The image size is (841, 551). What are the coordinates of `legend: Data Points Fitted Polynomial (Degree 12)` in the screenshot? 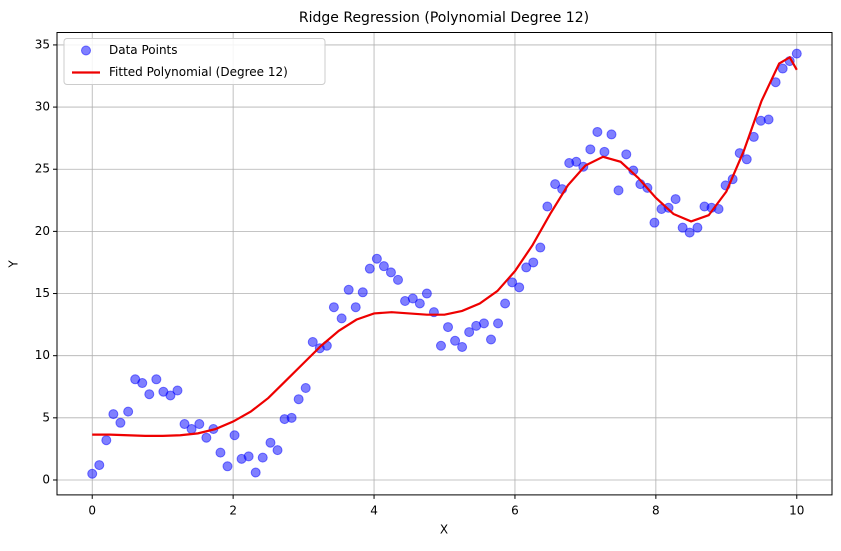 It's located at (194, 61).